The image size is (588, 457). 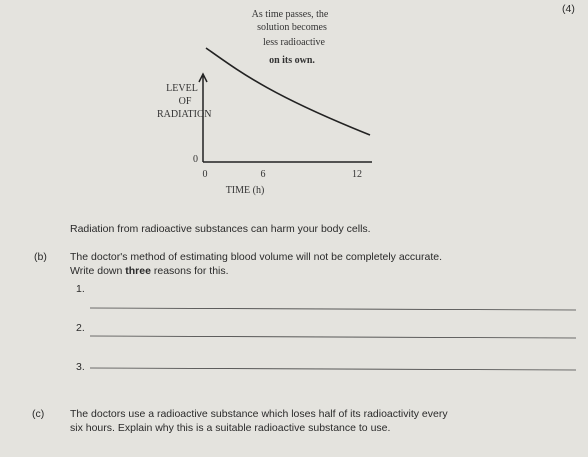 What do you see at coordinates (288, 91) in the screenshot?
I see `decay-curve` at bounding box center [288, 91].